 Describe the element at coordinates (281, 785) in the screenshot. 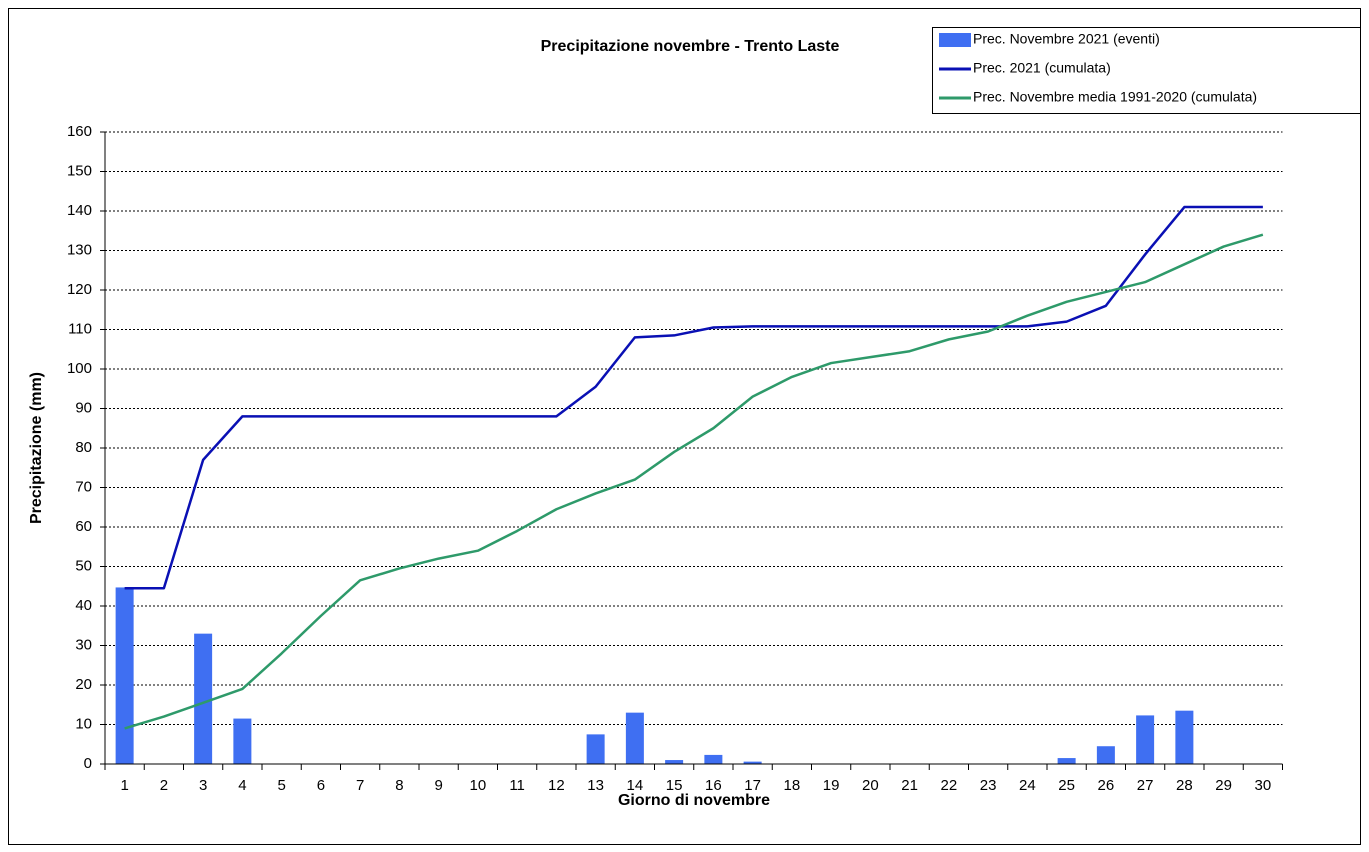

I see `x-tick-label: 5` at that location.